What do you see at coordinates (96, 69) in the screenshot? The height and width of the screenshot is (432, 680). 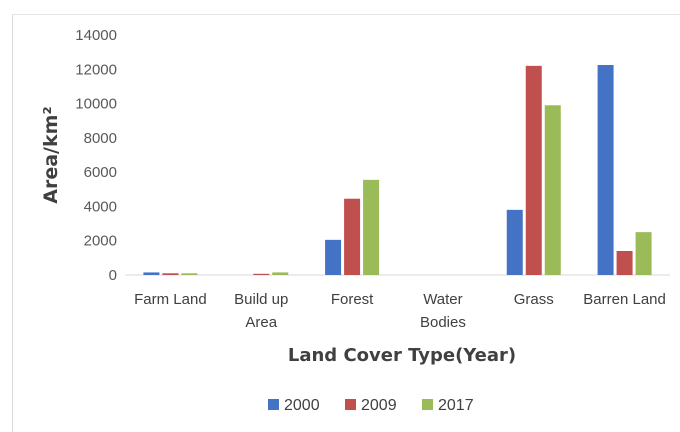 I see `y-tick-label: 12000` at bounding box center [96, 69].